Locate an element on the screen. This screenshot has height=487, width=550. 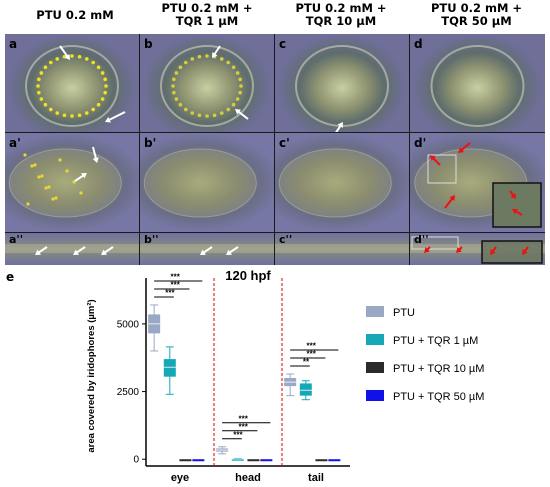
zoom-region-box is located at coordinates (442, 169).